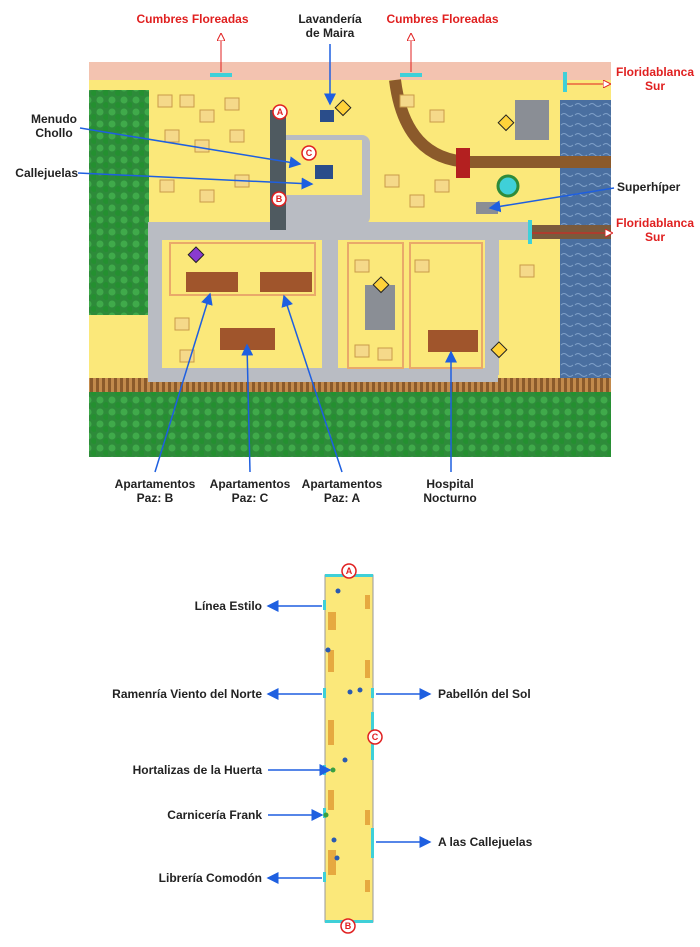  I want to click on alley-marker-b-text: B, so click(348, 926).